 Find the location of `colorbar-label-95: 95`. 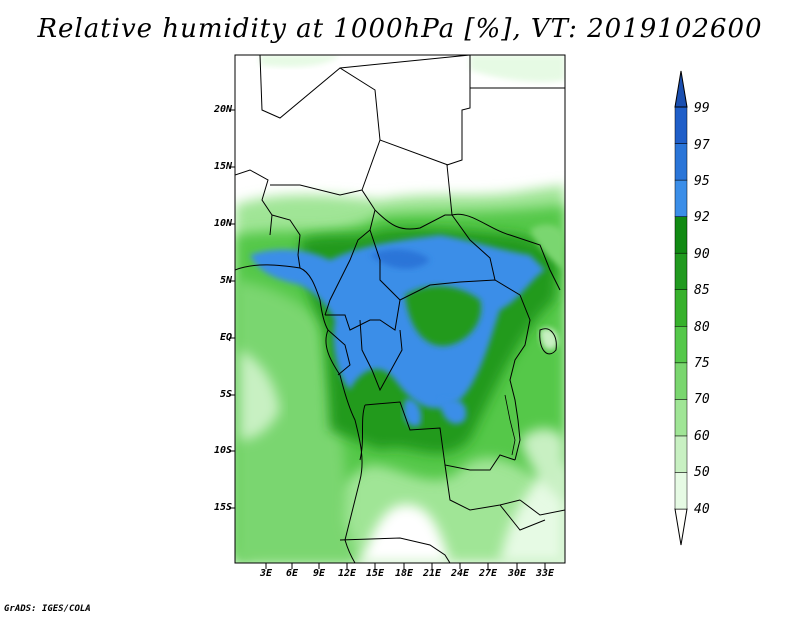

colorbar-label-95: 95 is located at coordinates (702, 181).